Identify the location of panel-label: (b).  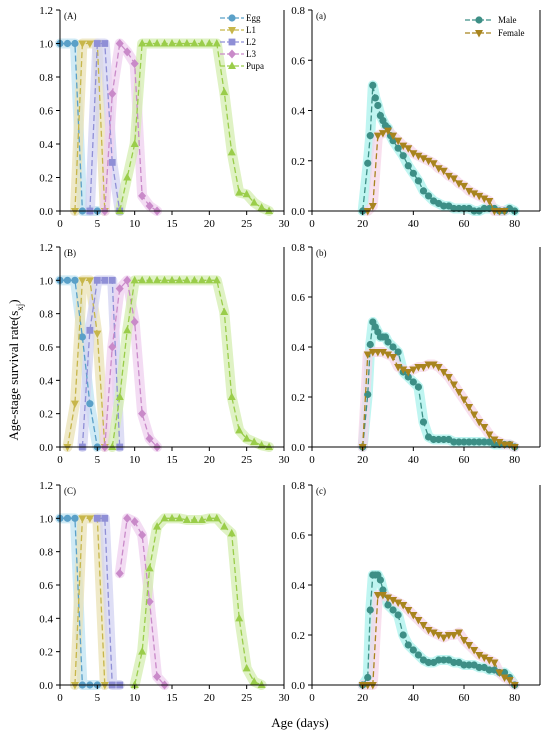
(321, 253).